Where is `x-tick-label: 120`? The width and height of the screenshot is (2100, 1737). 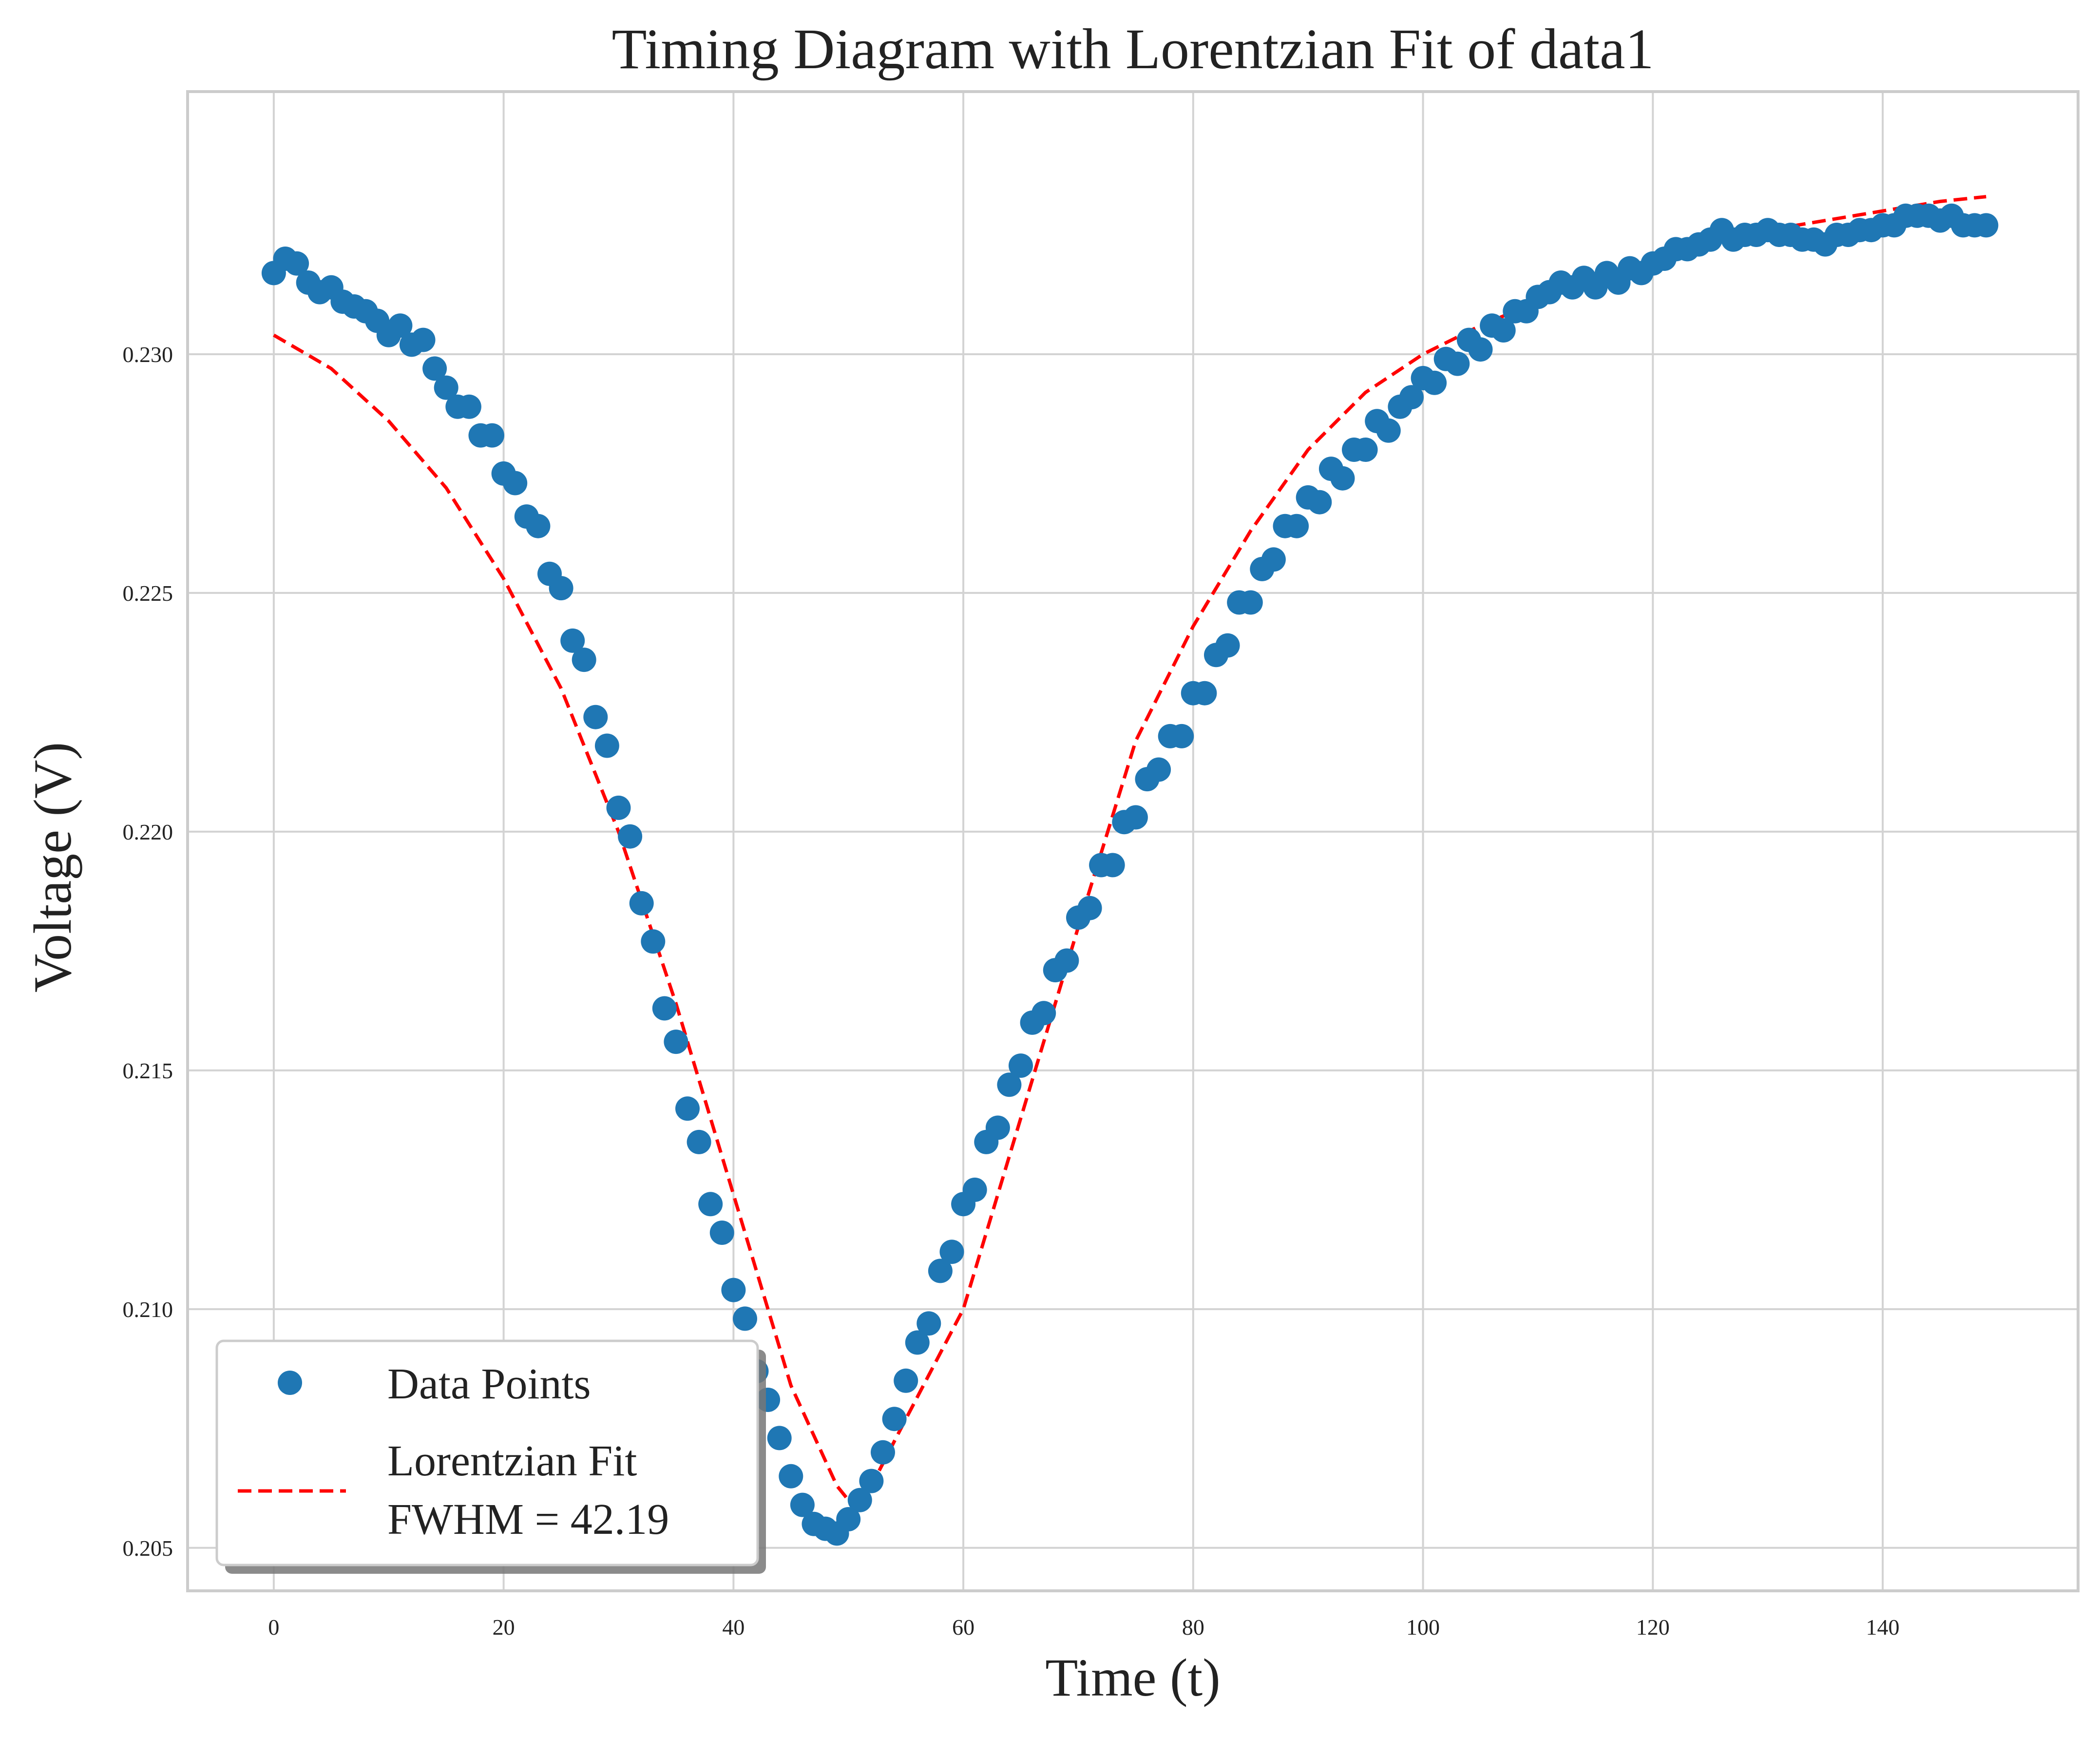 x-tick-label: 120 is located at coordinates (1653, 1628).